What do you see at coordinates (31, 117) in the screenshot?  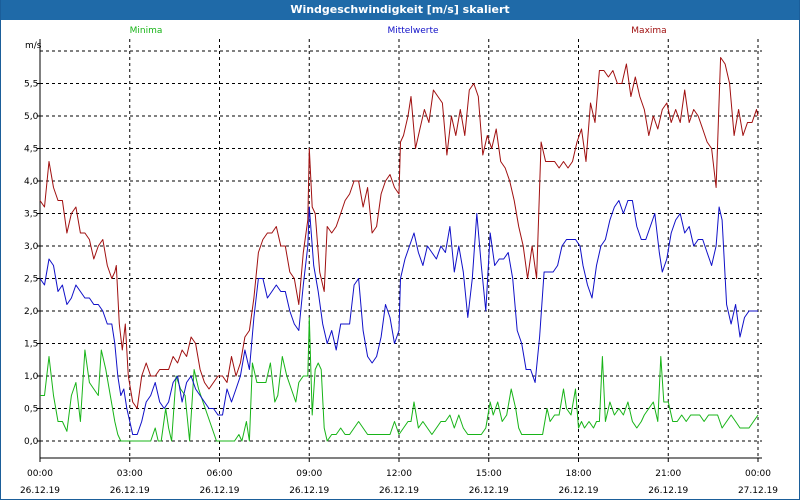 I see `y-tick-label: 5,0` at bounding box center [31, 117].